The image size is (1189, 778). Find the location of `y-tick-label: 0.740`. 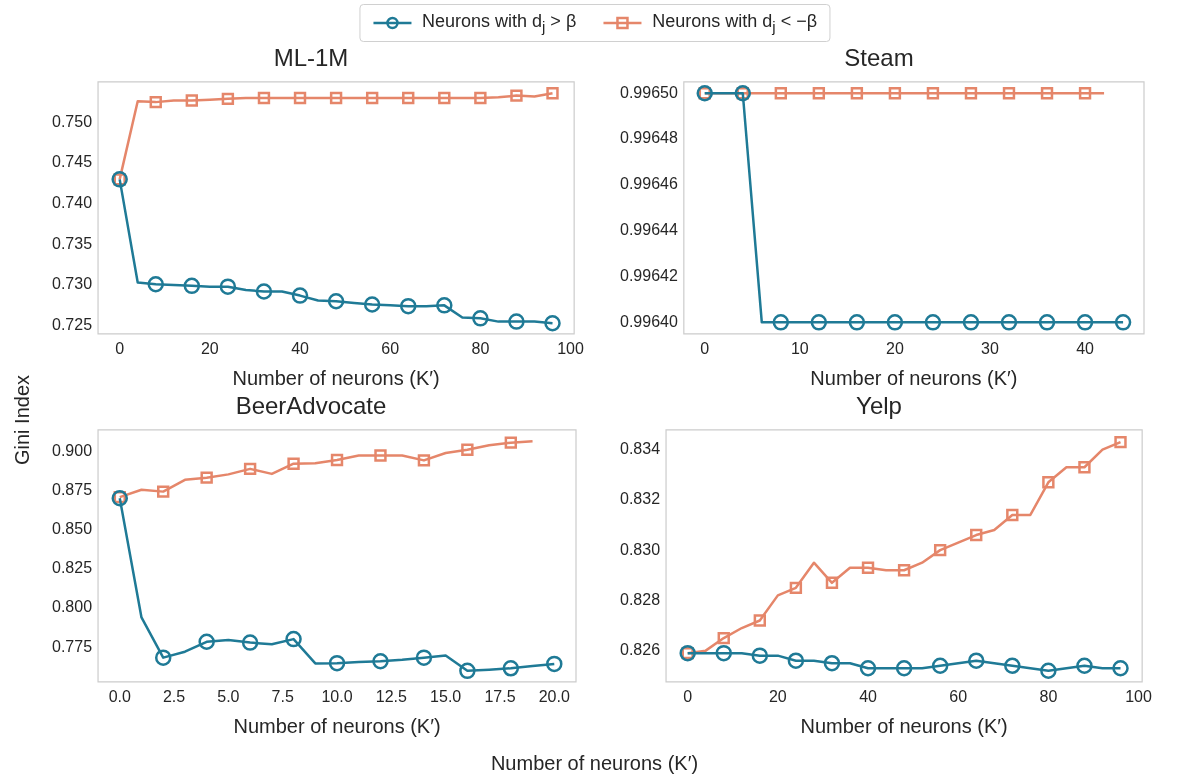

y-tick-label: 0.740 is located at coordinates (72, 203).